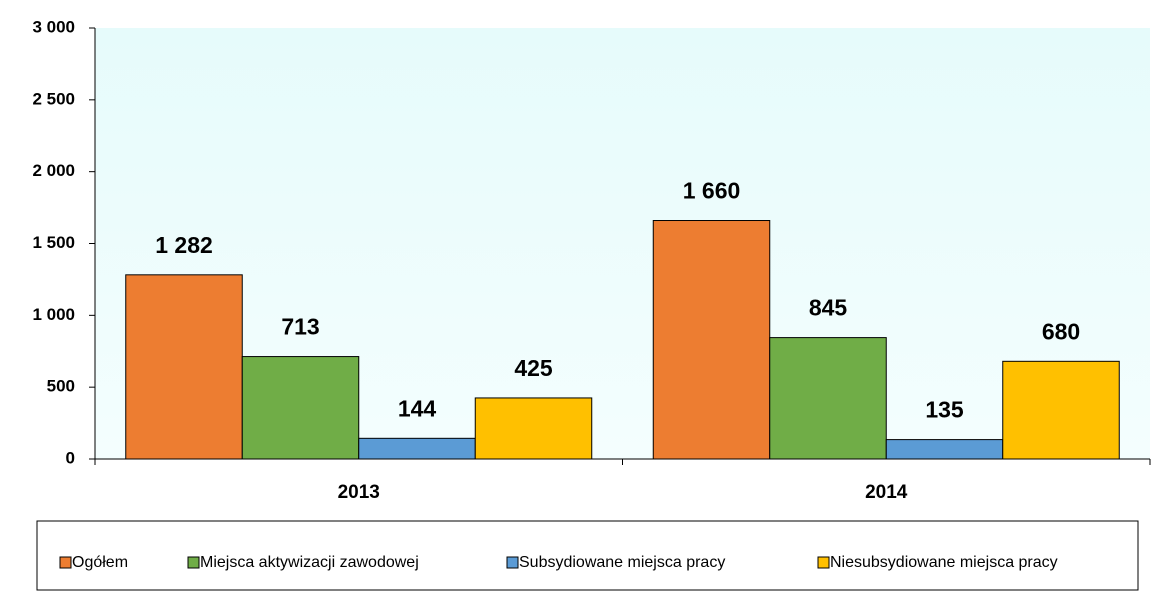 The height and width of the screenshot is (596, 1154). I want to click on x-tick-label: 2014, so click(886, 492).